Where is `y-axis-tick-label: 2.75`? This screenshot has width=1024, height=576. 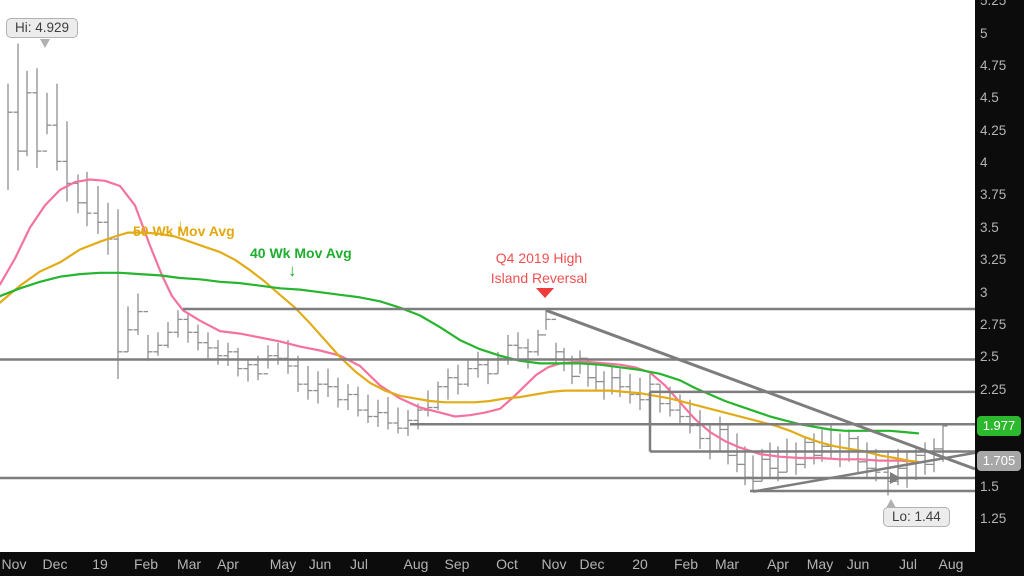 y-axis-tick-label: 2.75 is located at coordinates (993, 324).